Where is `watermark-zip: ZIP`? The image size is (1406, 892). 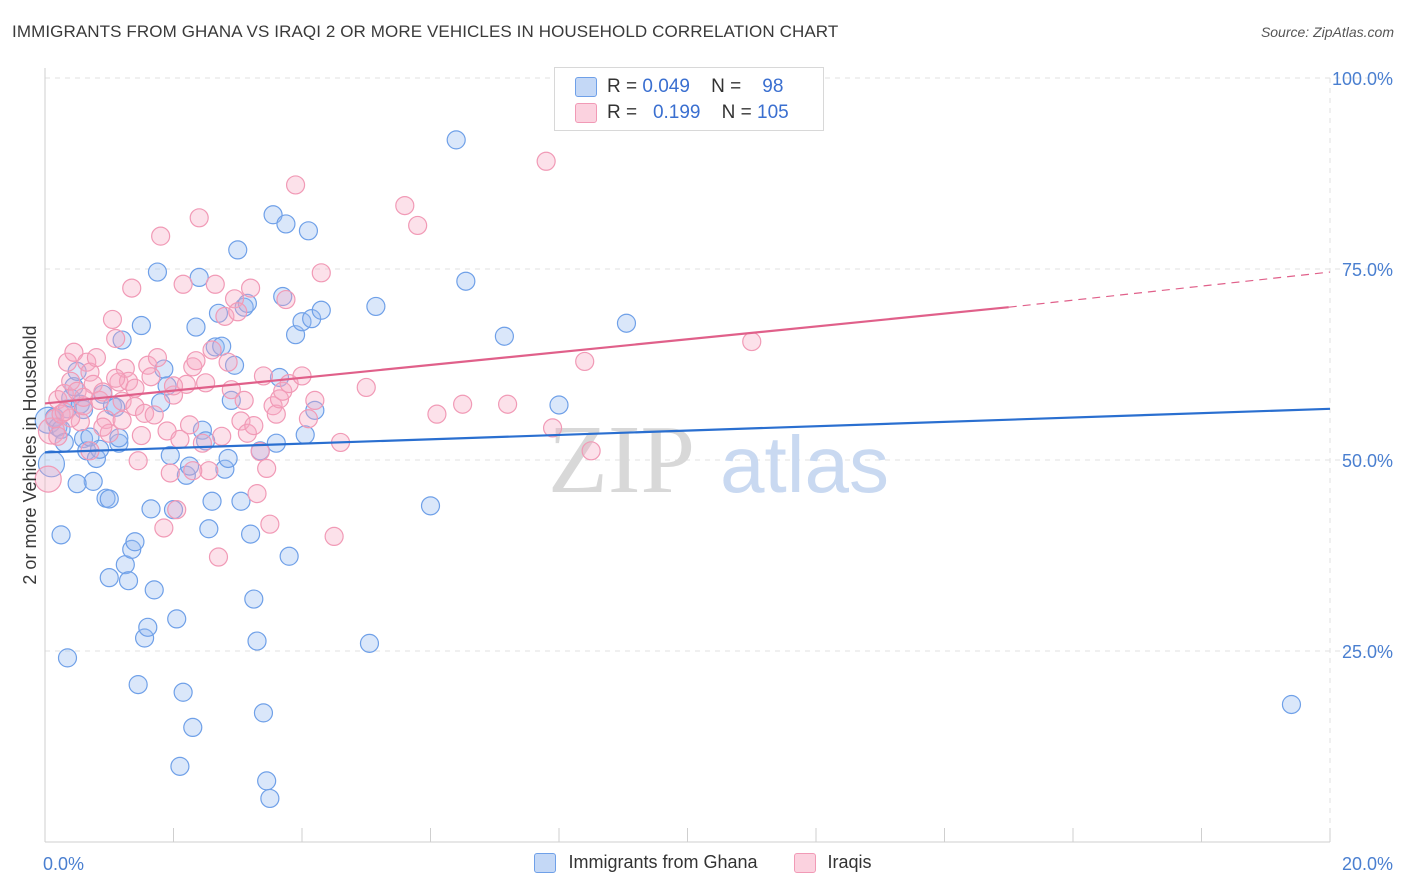
watermark-zip: ZIP is located at coordinates (621, 460).